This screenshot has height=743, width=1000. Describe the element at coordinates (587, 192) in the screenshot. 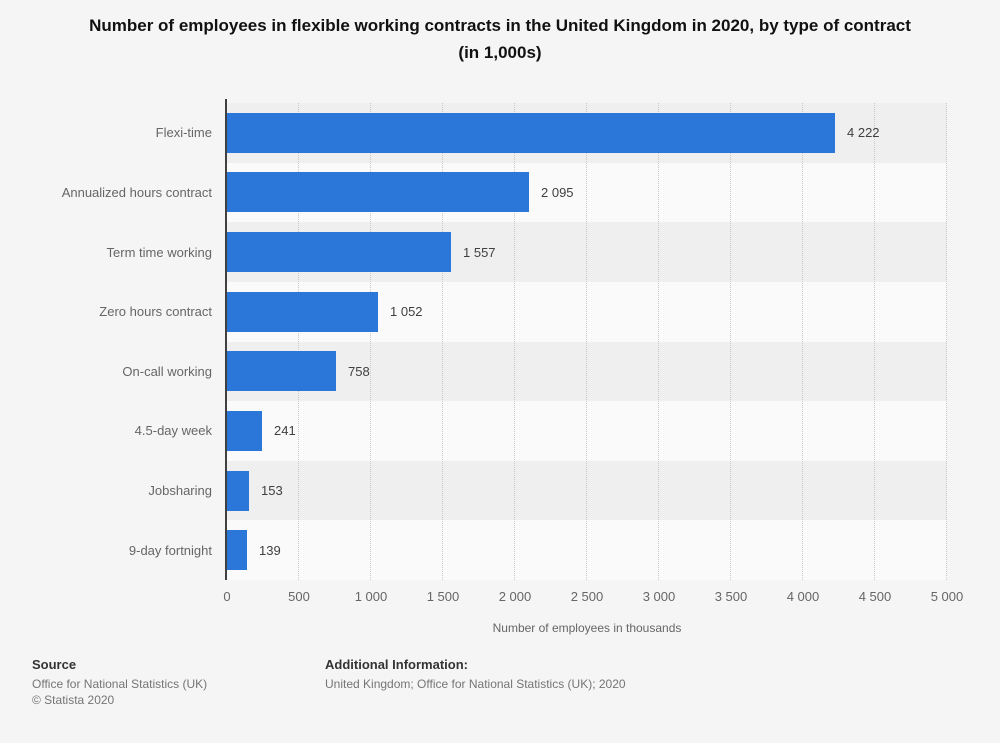

I see `bar-row: 2 095` at that location.